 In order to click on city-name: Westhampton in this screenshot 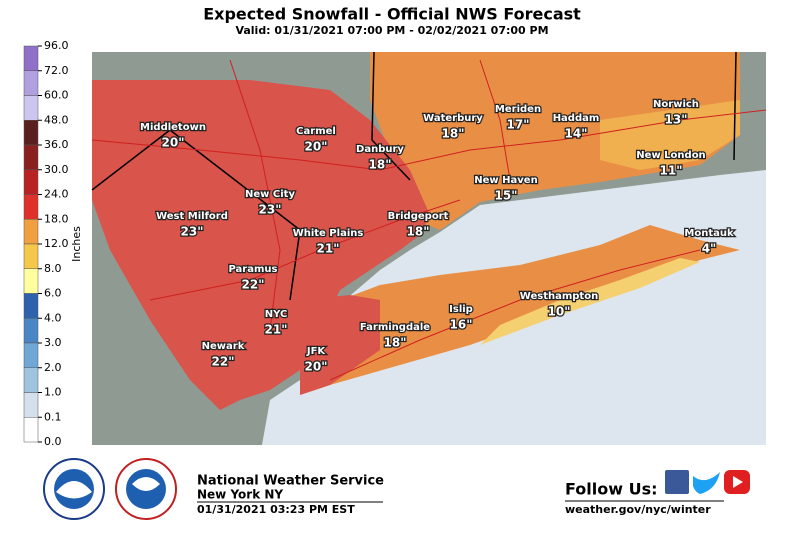, I will do `click(559, 296)`.